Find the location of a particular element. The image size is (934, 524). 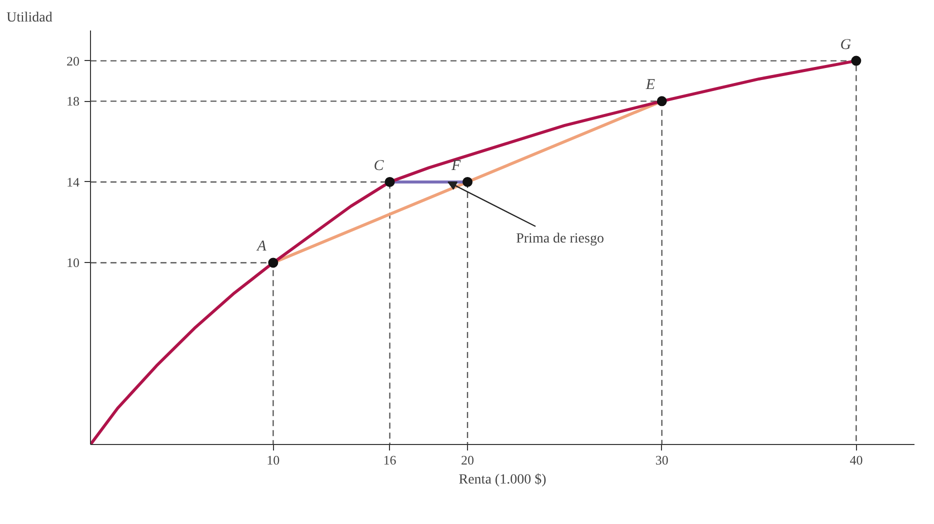

annotation: F is located at coordinates (456, 166).